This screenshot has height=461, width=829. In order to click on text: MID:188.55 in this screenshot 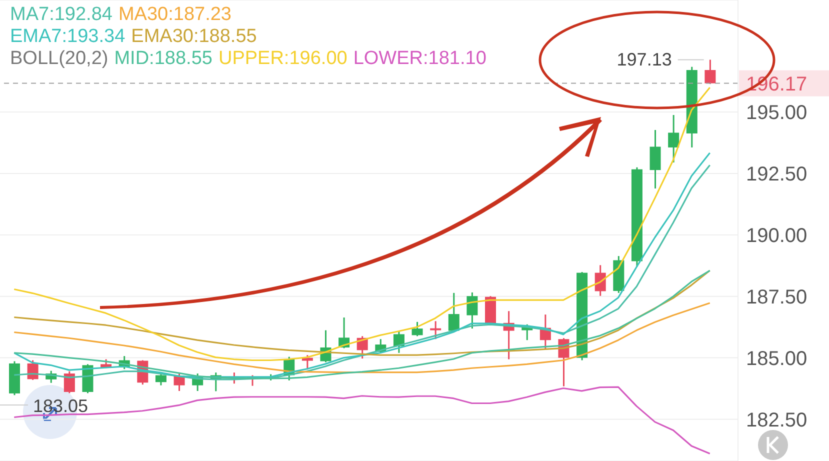, I will do `click(163, 59)`.